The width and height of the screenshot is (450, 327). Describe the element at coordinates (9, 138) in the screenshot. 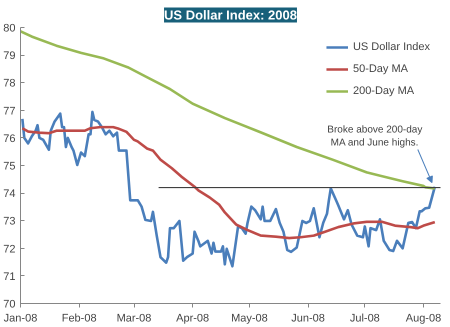

I see `y-tick-label: 76` at that location.